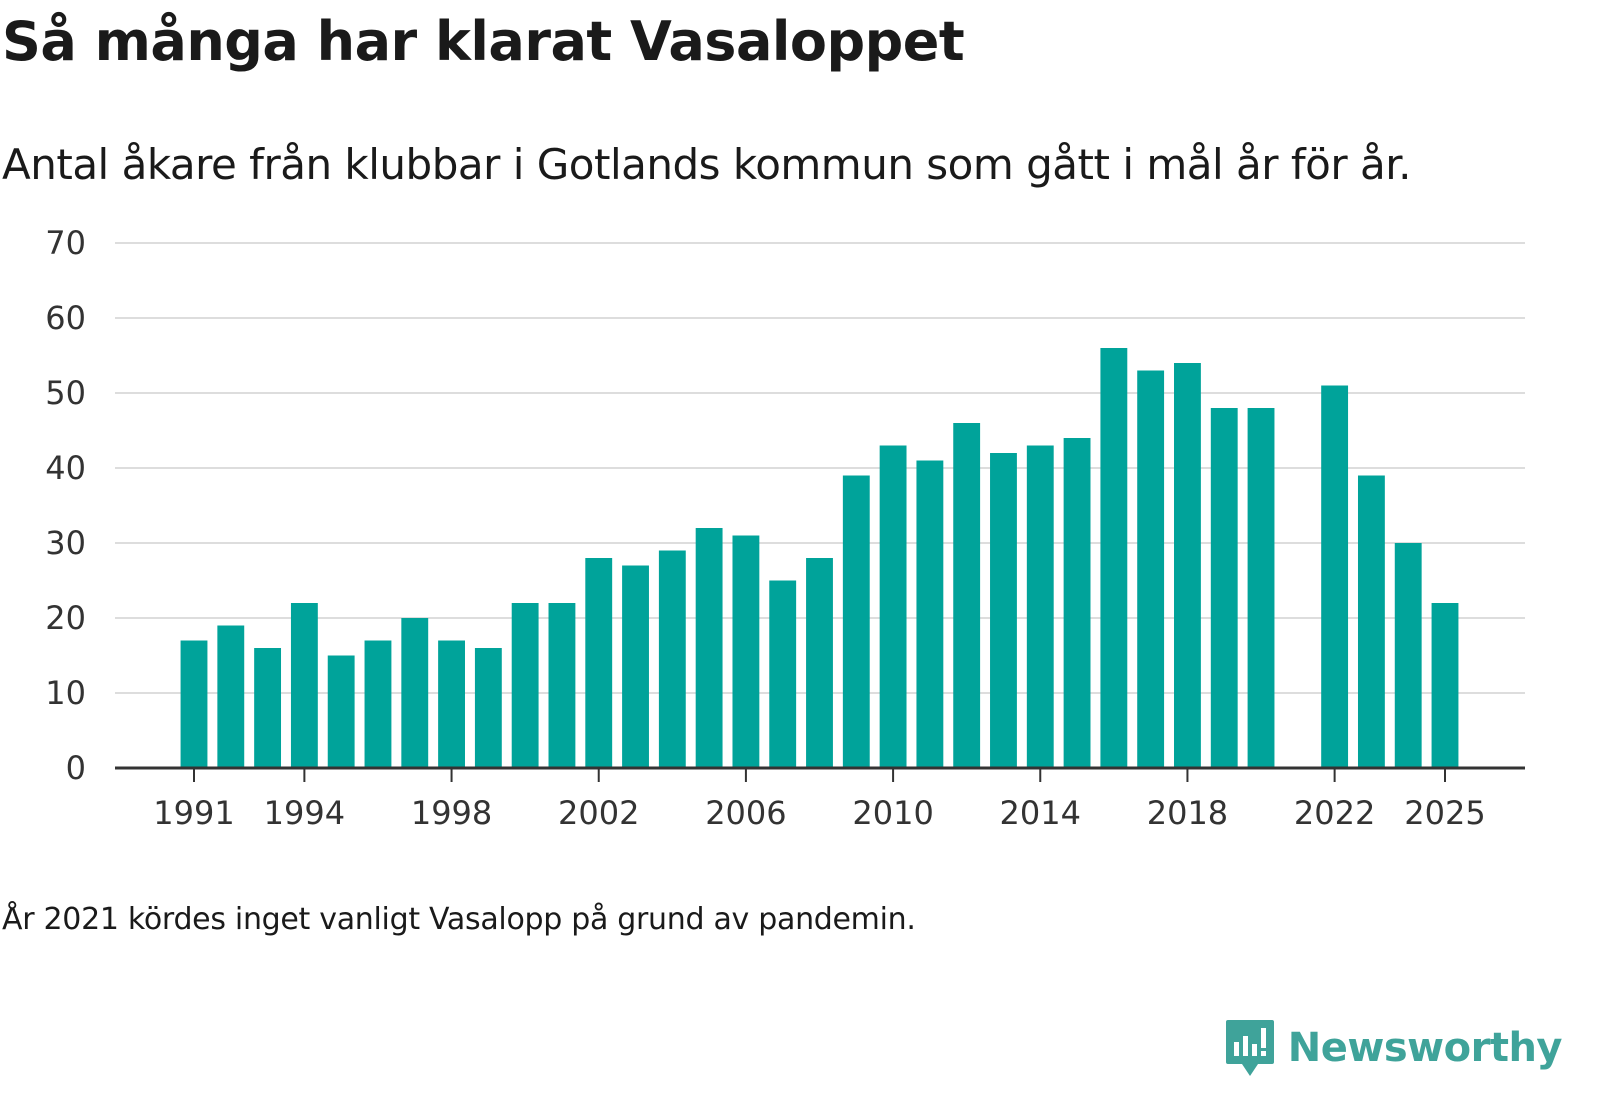 The image size is (1600, 1100). Describe the element at coordinates (709, 648) in the screenshot. I see `bar-2005` at that location.